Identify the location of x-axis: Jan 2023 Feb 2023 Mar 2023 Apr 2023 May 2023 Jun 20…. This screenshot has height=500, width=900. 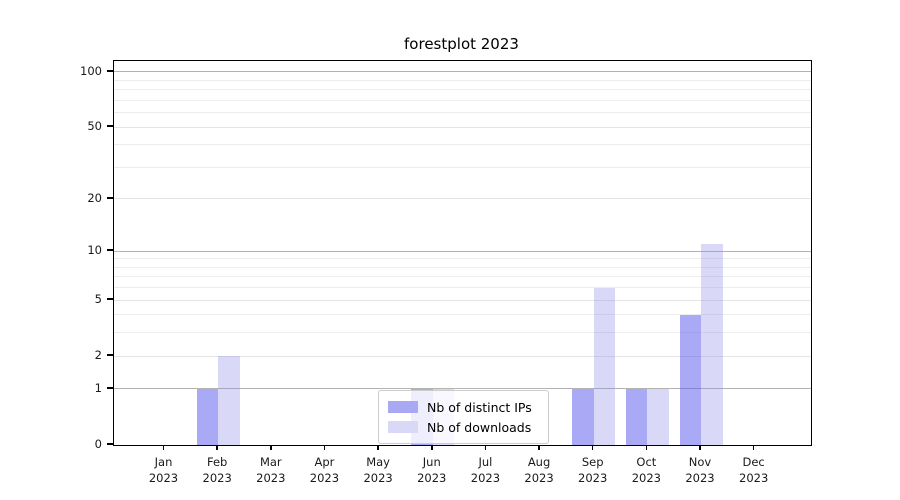
(461, 471).